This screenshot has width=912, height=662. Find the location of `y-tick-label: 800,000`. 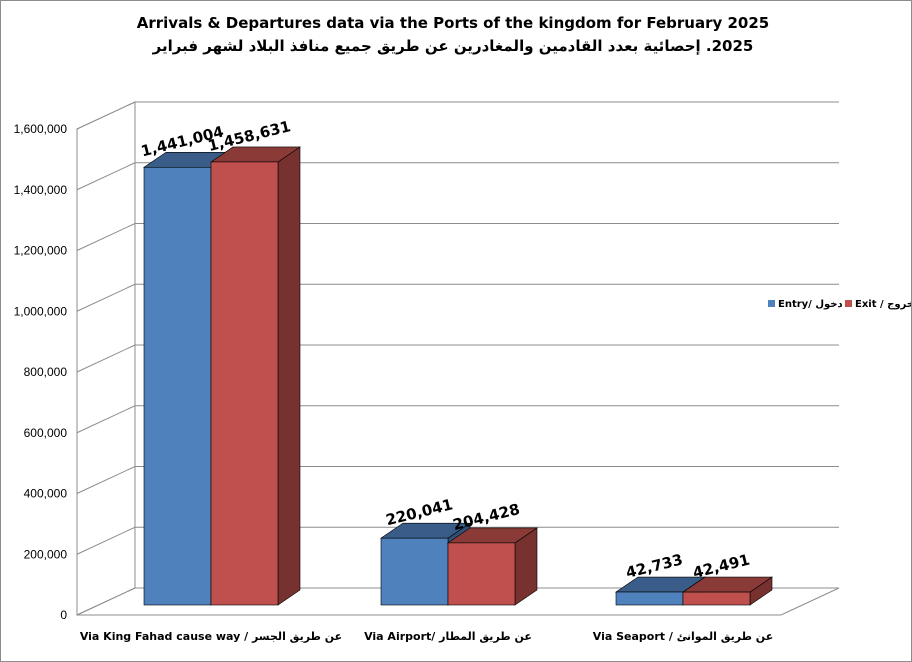

y-tick-label: 800,000 is located at coordinates (46, 372).